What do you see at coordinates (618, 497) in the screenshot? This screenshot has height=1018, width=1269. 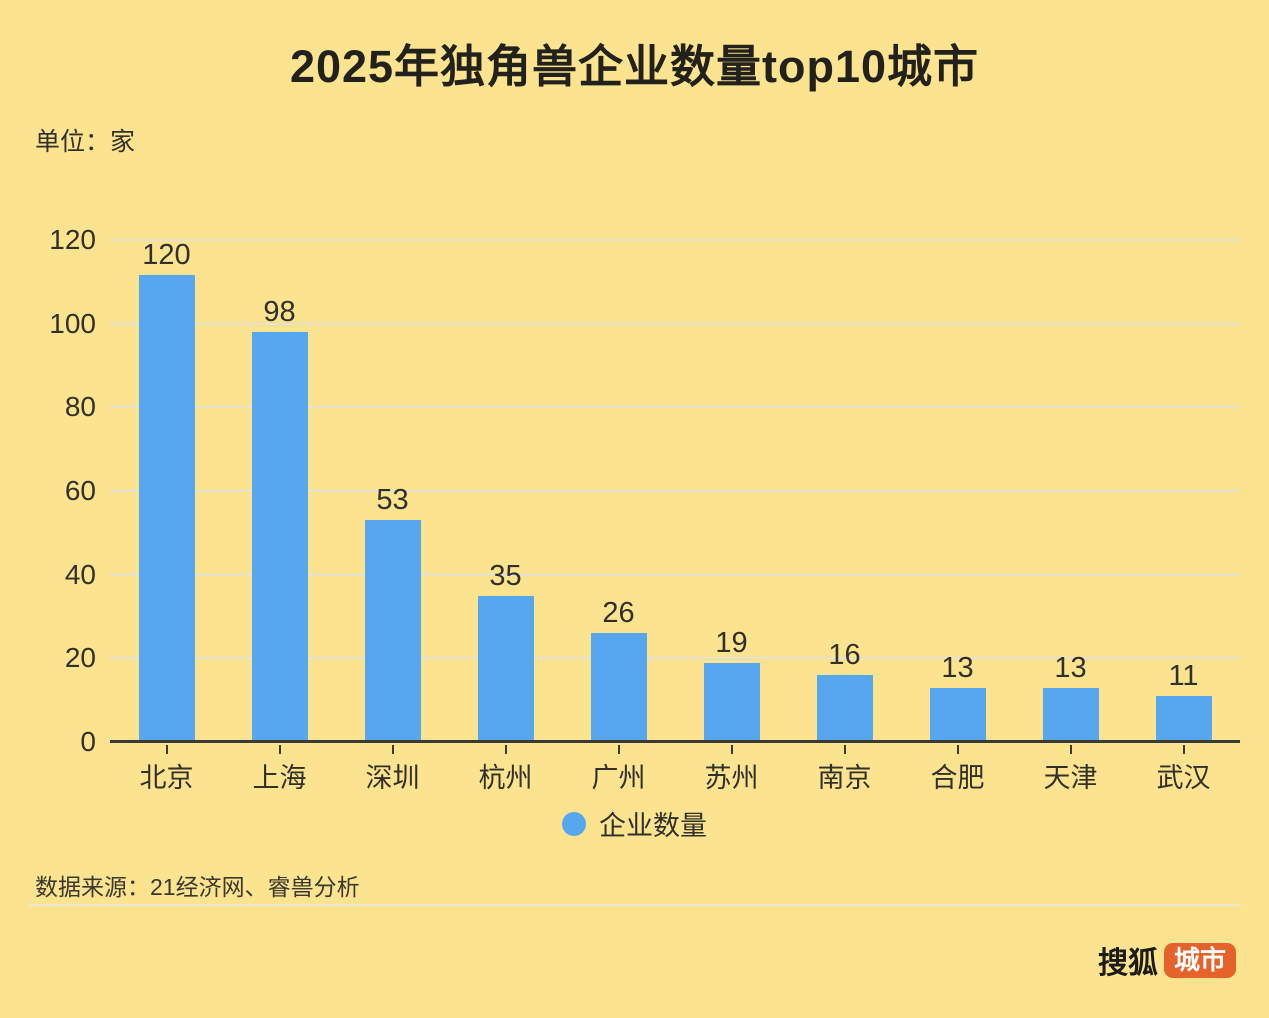 I see `bar-slot: 26` at bounding box center [618, 497].